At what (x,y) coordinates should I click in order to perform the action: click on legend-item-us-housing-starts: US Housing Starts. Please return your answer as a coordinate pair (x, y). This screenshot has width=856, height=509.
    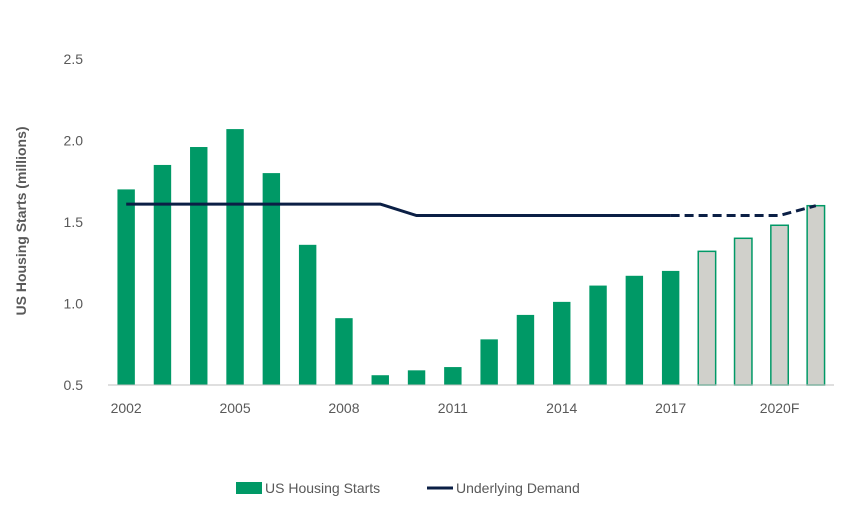
    Looking at the image, I should click on (308, 488).